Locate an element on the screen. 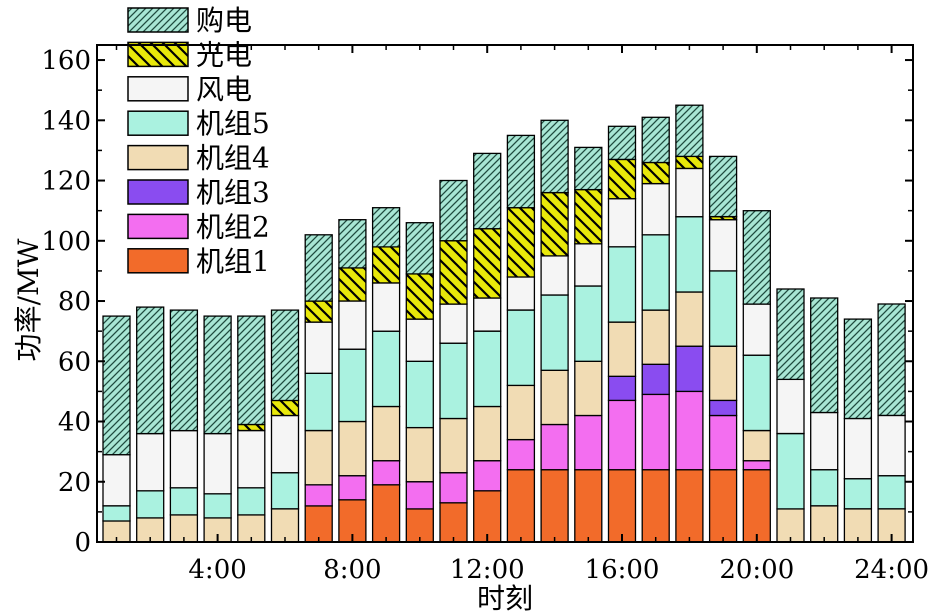  legend-label: 光电 is located at coordinates (224, 54).